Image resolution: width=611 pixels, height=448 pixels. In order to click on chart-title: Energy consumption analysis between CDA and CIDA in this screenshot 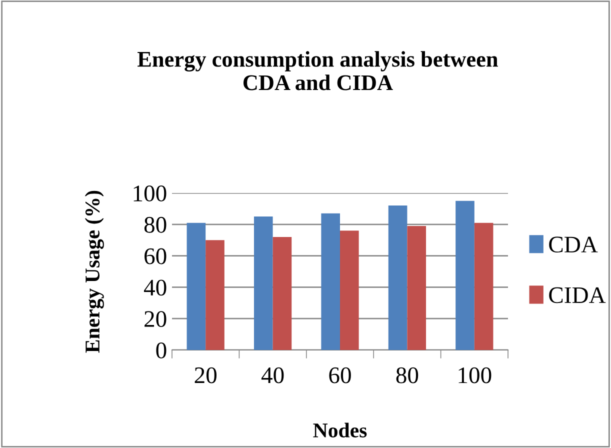, I will do `click(318, 70)`.